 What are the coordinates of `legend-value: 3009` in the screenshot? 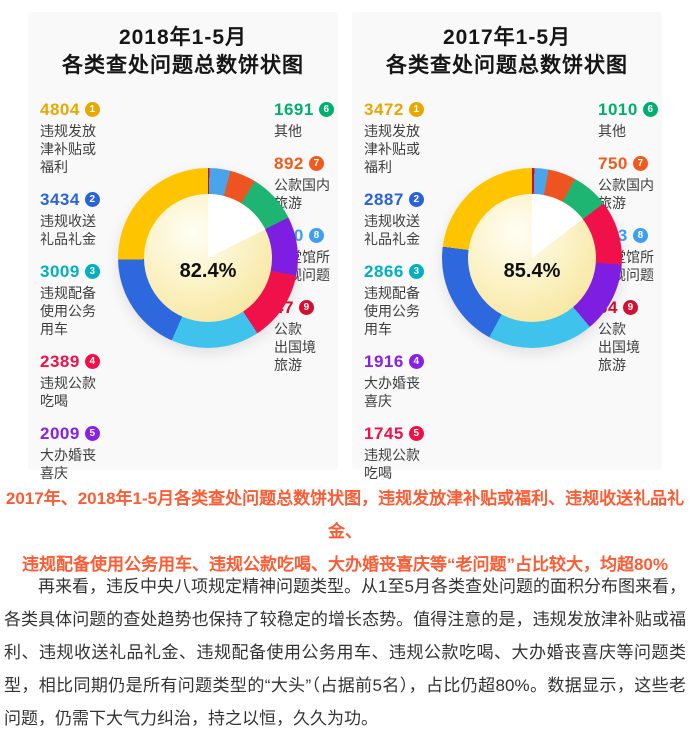 It's located at (60, 271).